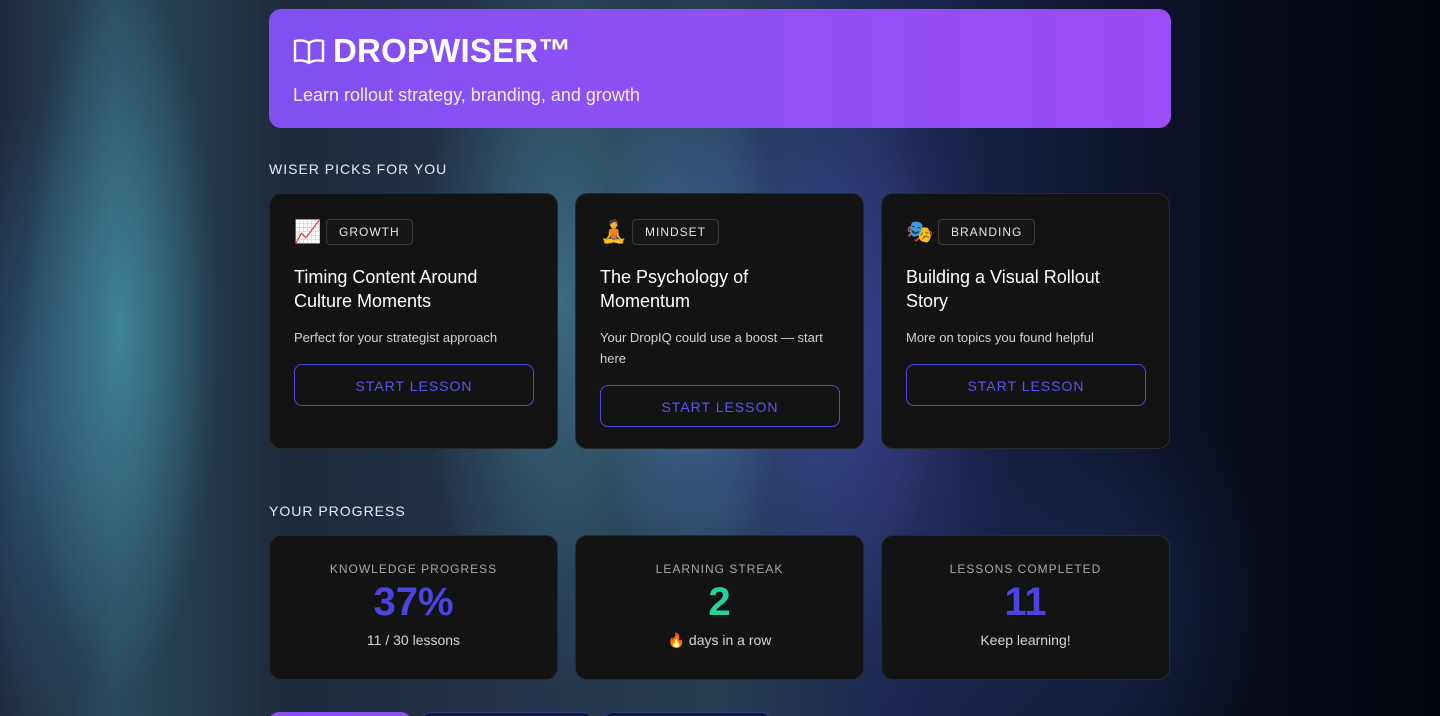 Image resolution: width=1440 pixels, height=716 pixels. What do you see at coordinates (719, 640) in the screenshot?
I see `stat-subtext: 🔥 days in a row` at bounding box center [719, 640].